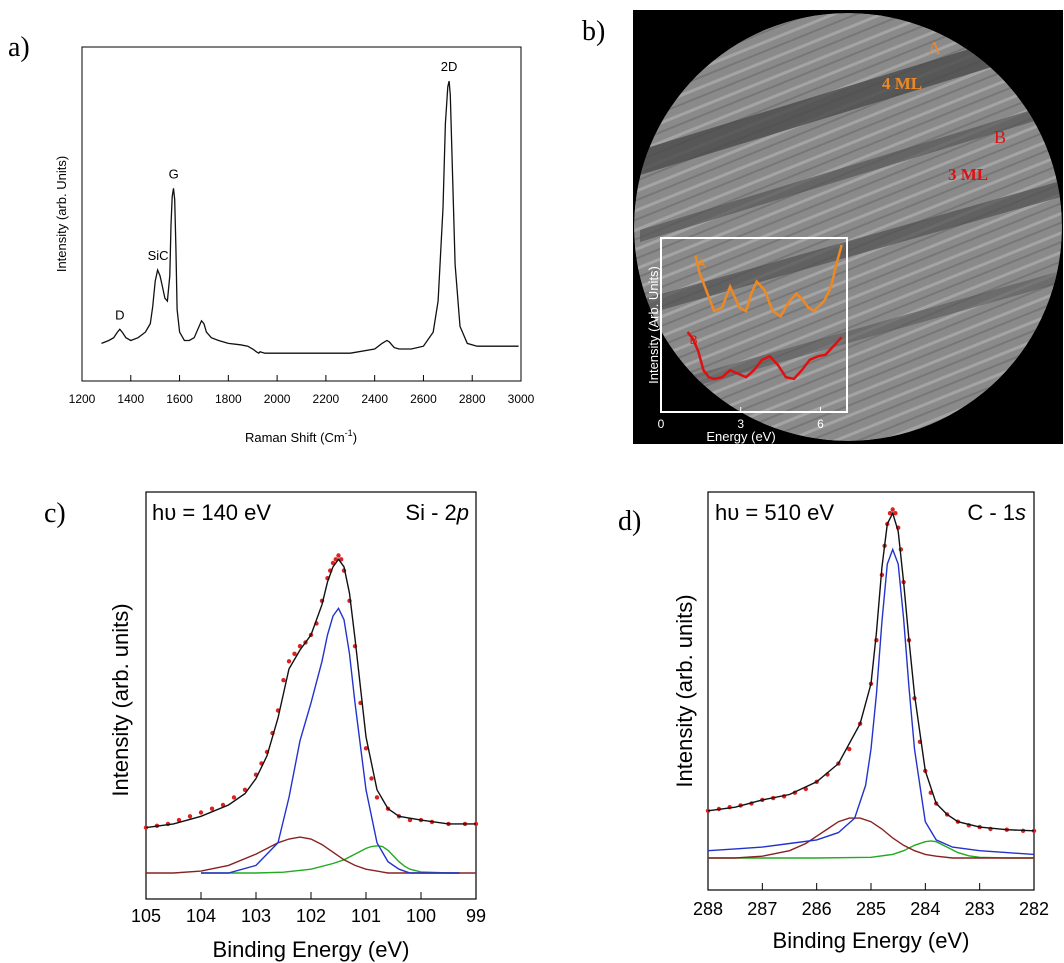  I want to click on si2p-comp-2-line, so click(311, 855).